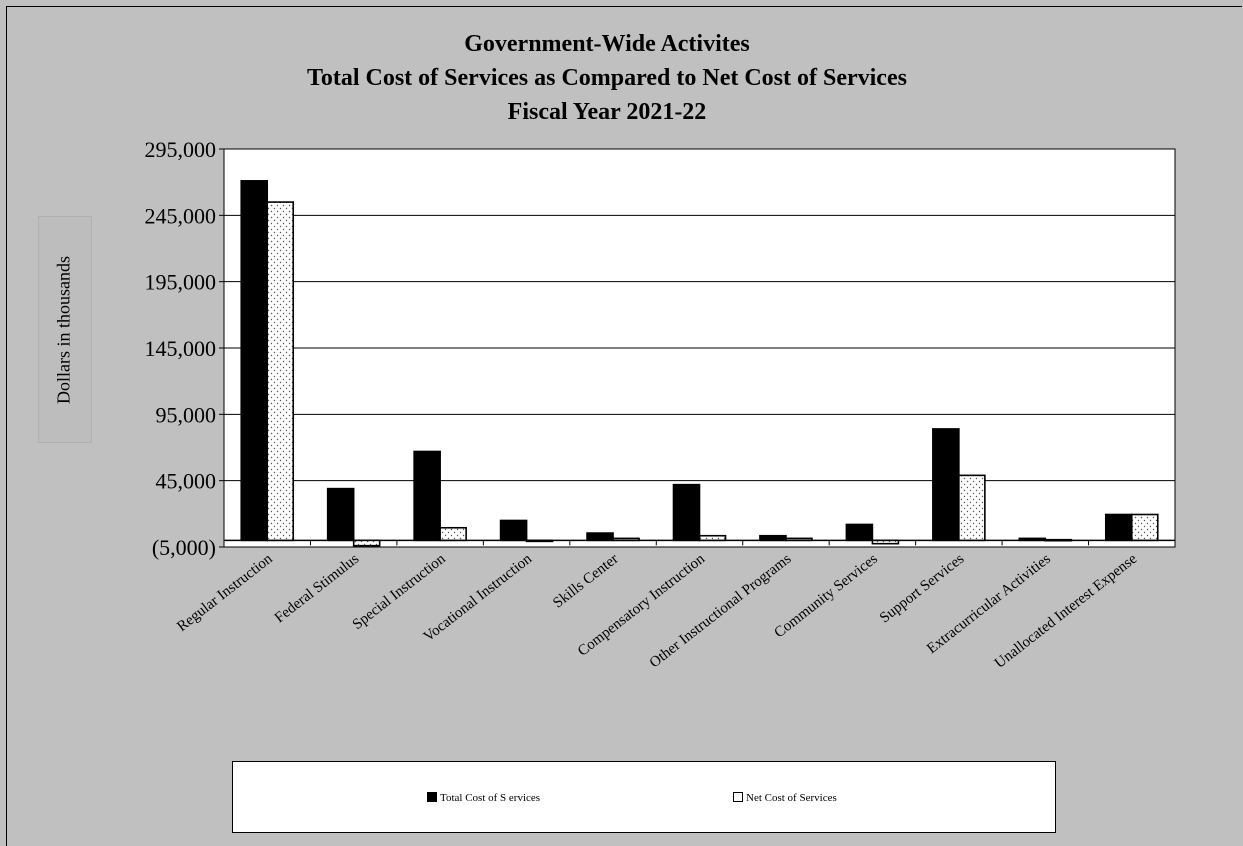  What do you see at coordinates (186, 481) in the screenshot?
I see `y-tick-label: 45,000` at bounding box center [186, 481].